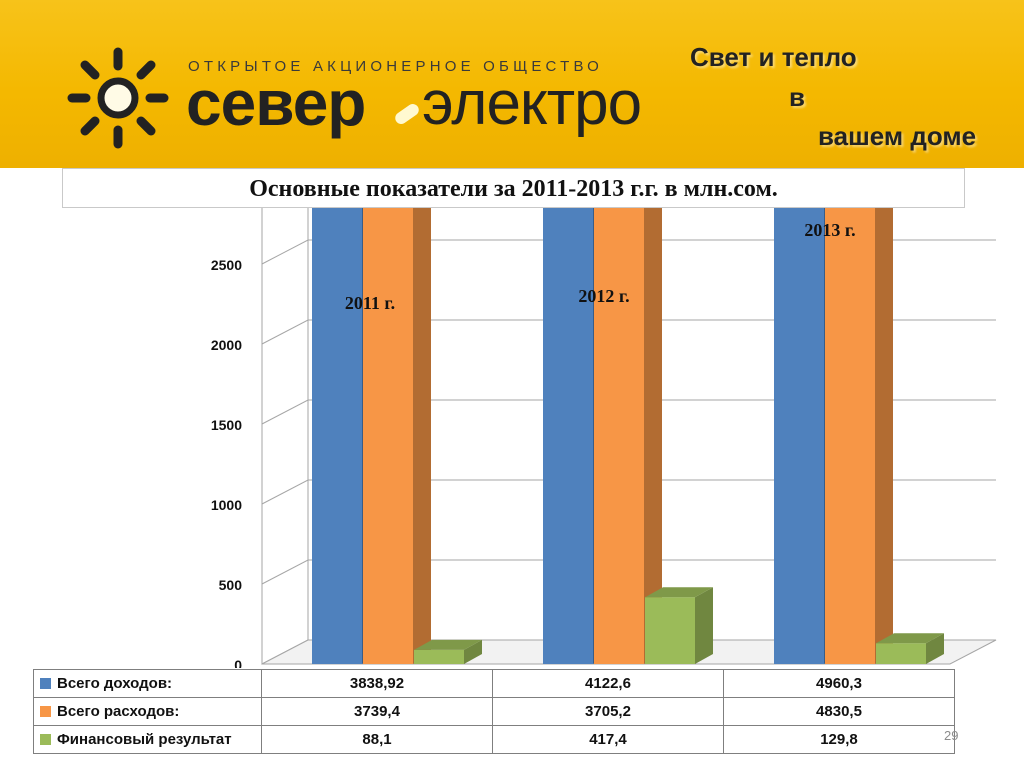 The width and height of the screenshot is (1024, 768). I want to click on data-cell: 4960,3, so click(839, 683).